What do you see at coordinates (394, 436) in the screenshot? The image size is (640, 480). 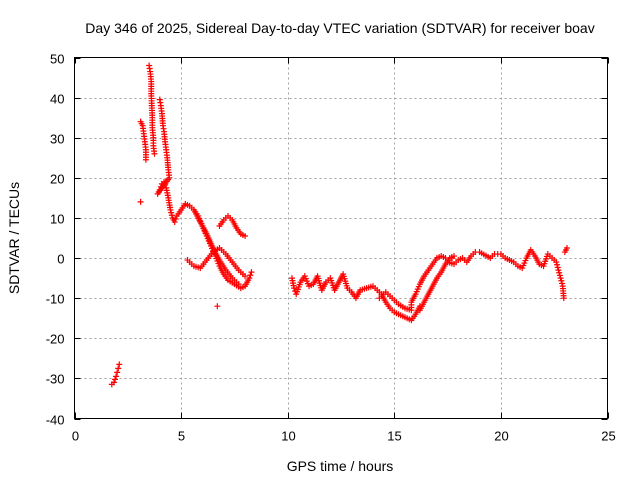 I see `x-tick-label: 15` at bounding box center [394, 436].